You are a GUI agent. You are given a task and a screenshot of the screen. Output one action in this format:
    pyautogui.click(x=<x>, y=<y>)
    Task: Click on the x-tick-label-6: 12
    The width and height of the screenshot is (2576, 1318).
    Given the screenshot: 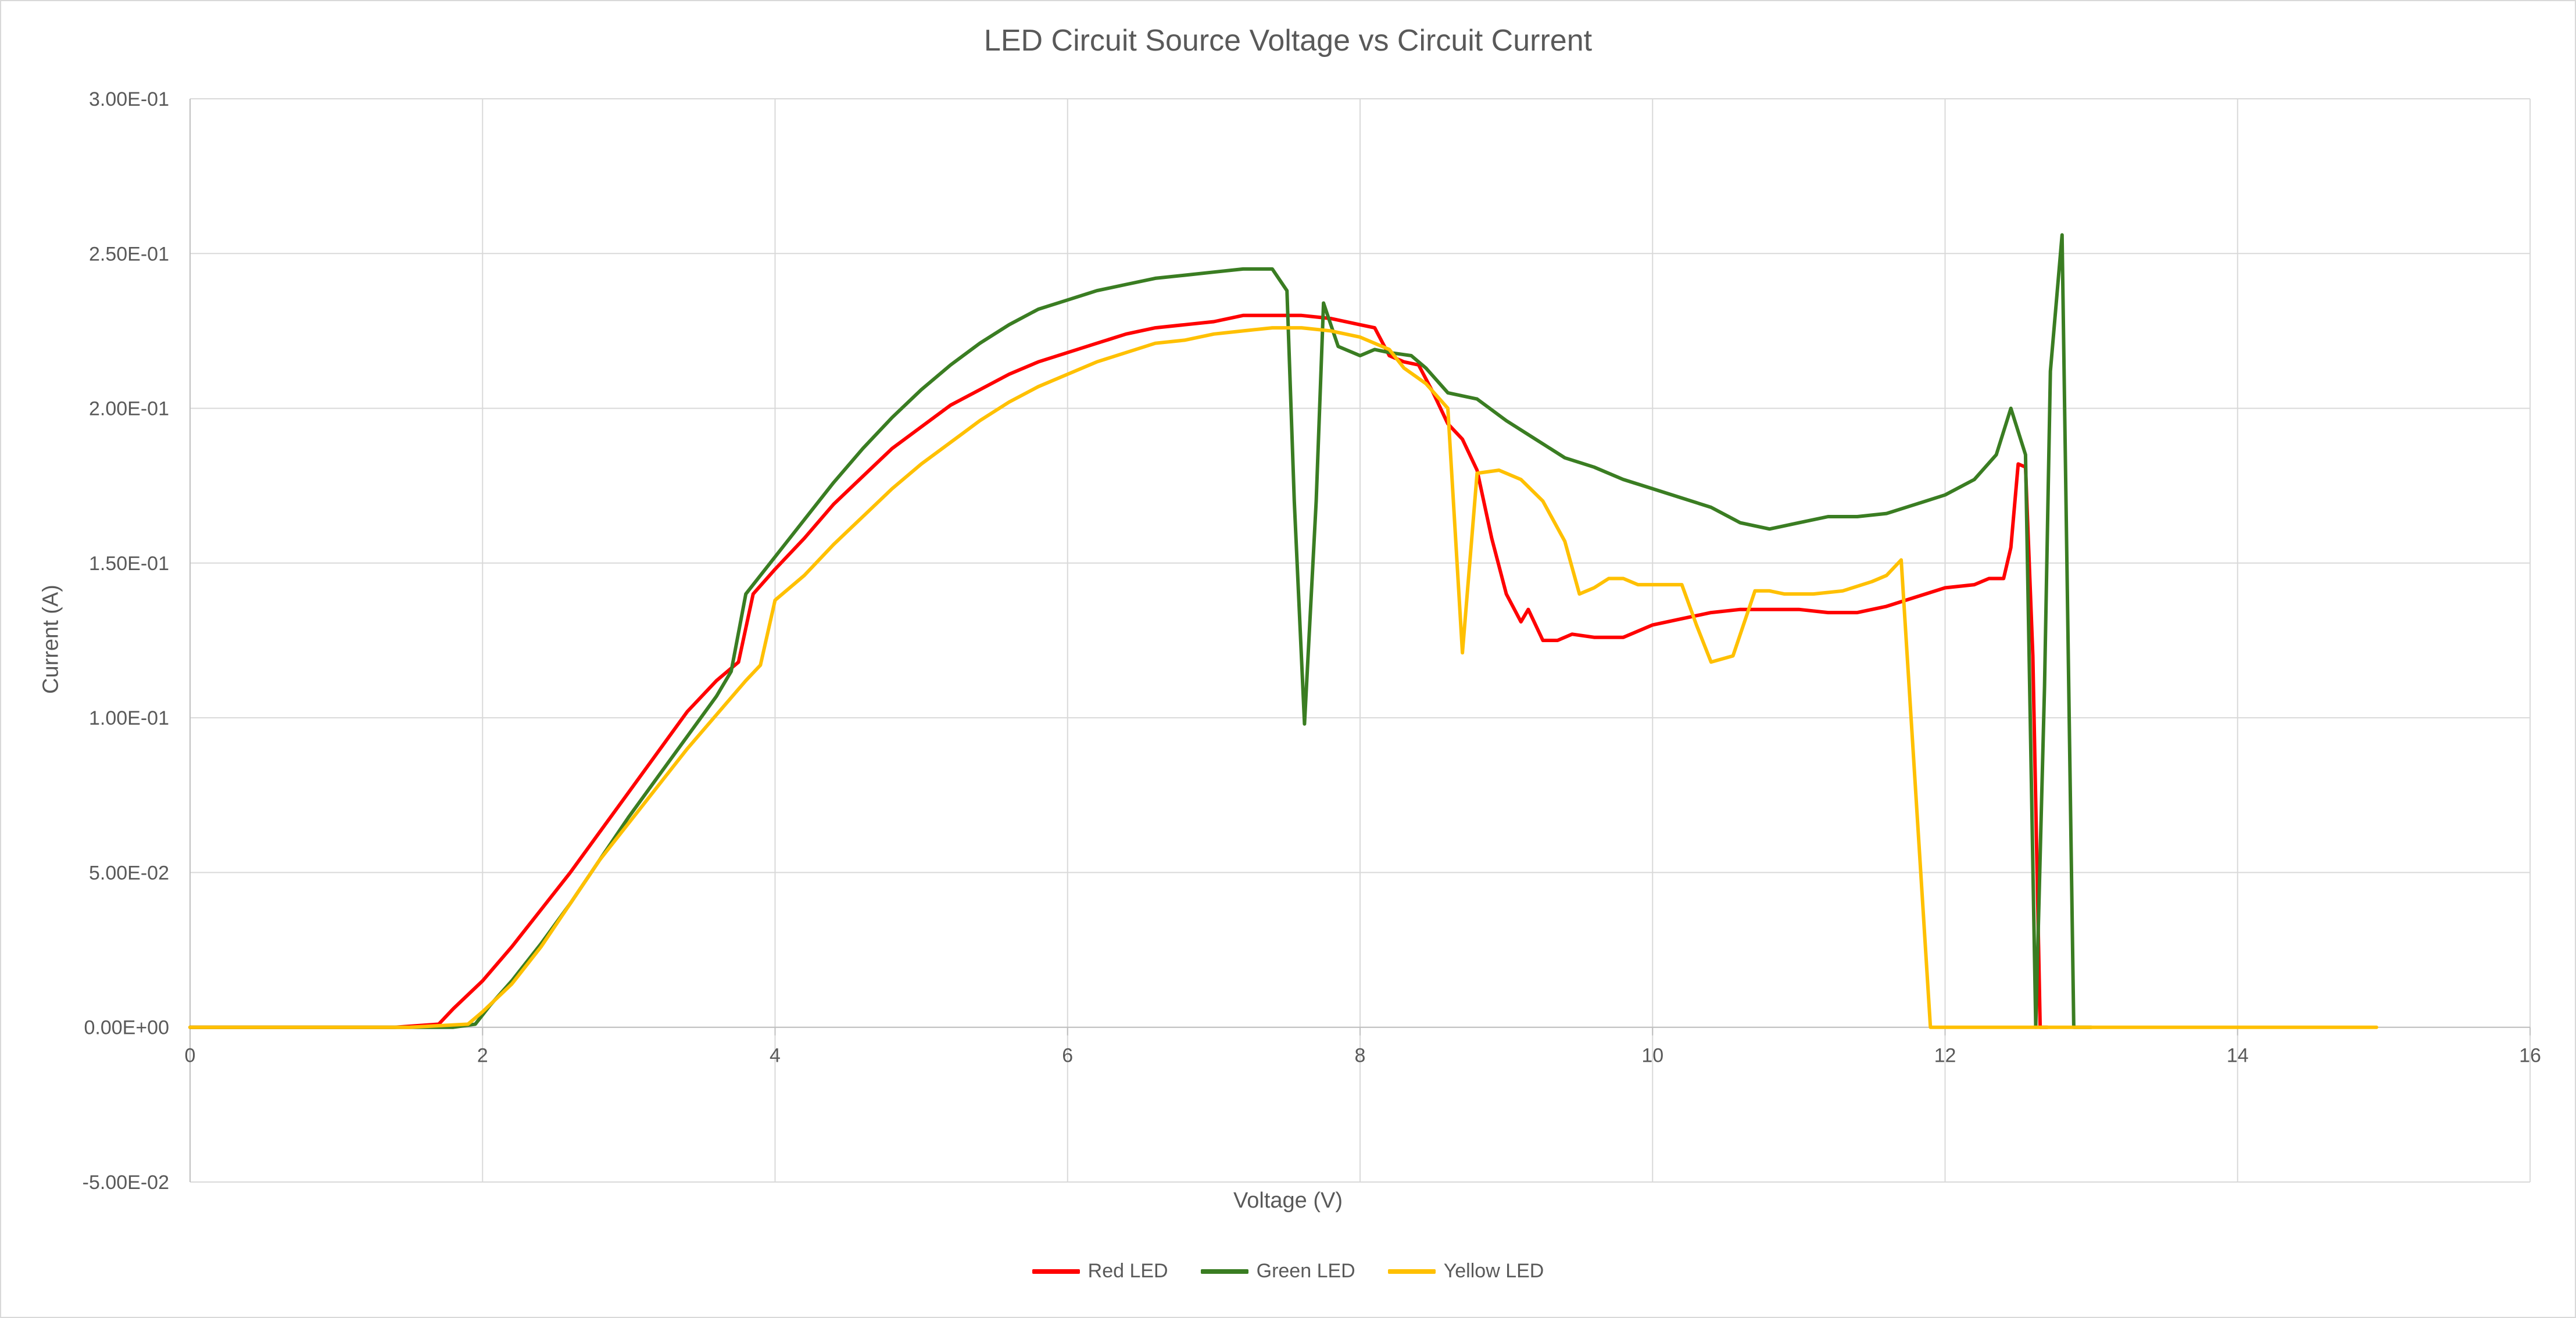 What is the action you would take?
    pyautogui.click(x=1945, y=1056)
    